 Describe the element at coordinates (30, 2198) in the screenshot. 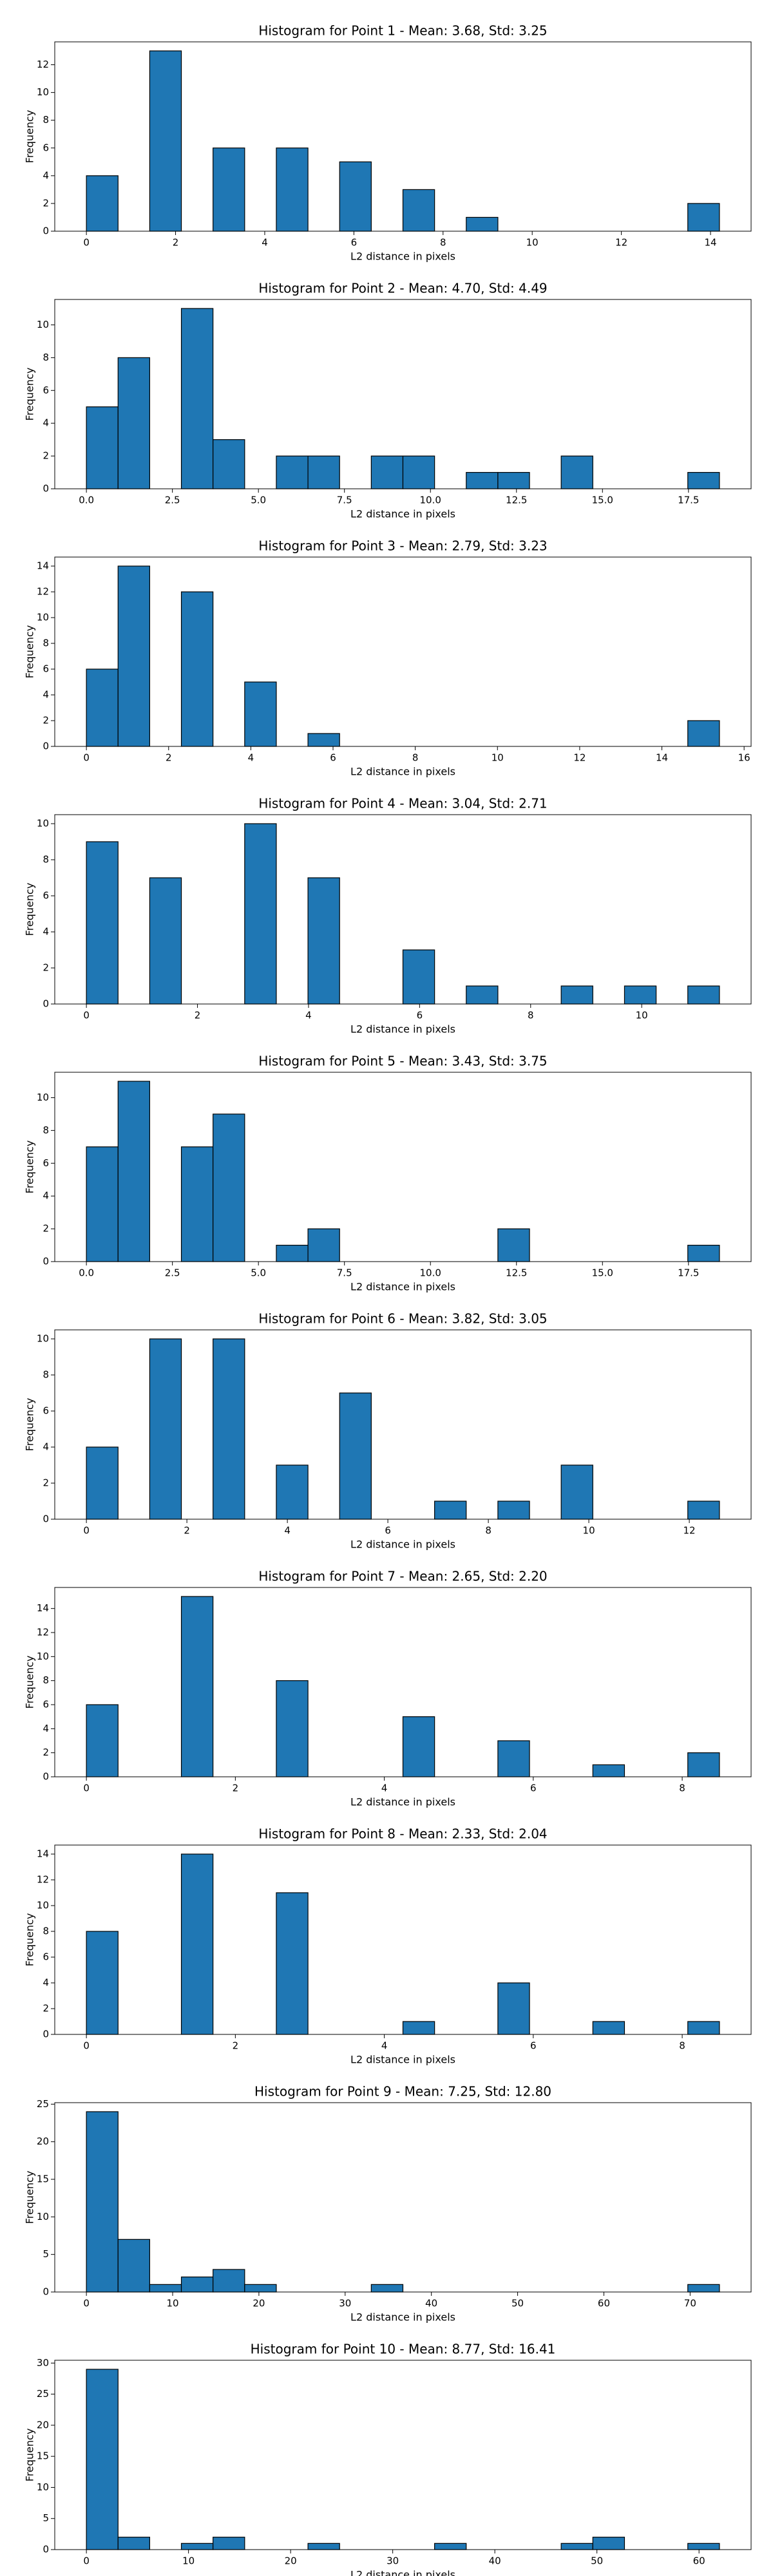

I see `y-axis-label: Frequency` at that location.